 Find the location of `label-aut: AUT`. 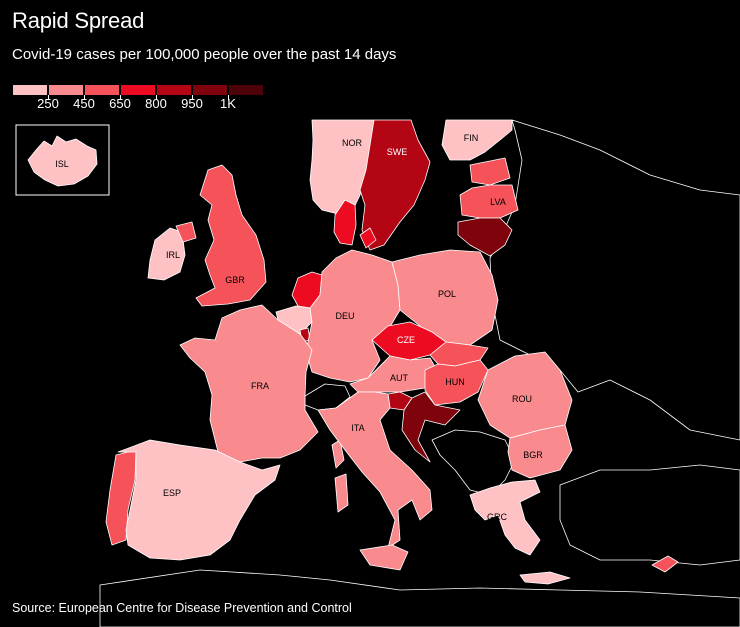

label-aut: AUT is located at coordinates (399, 378).